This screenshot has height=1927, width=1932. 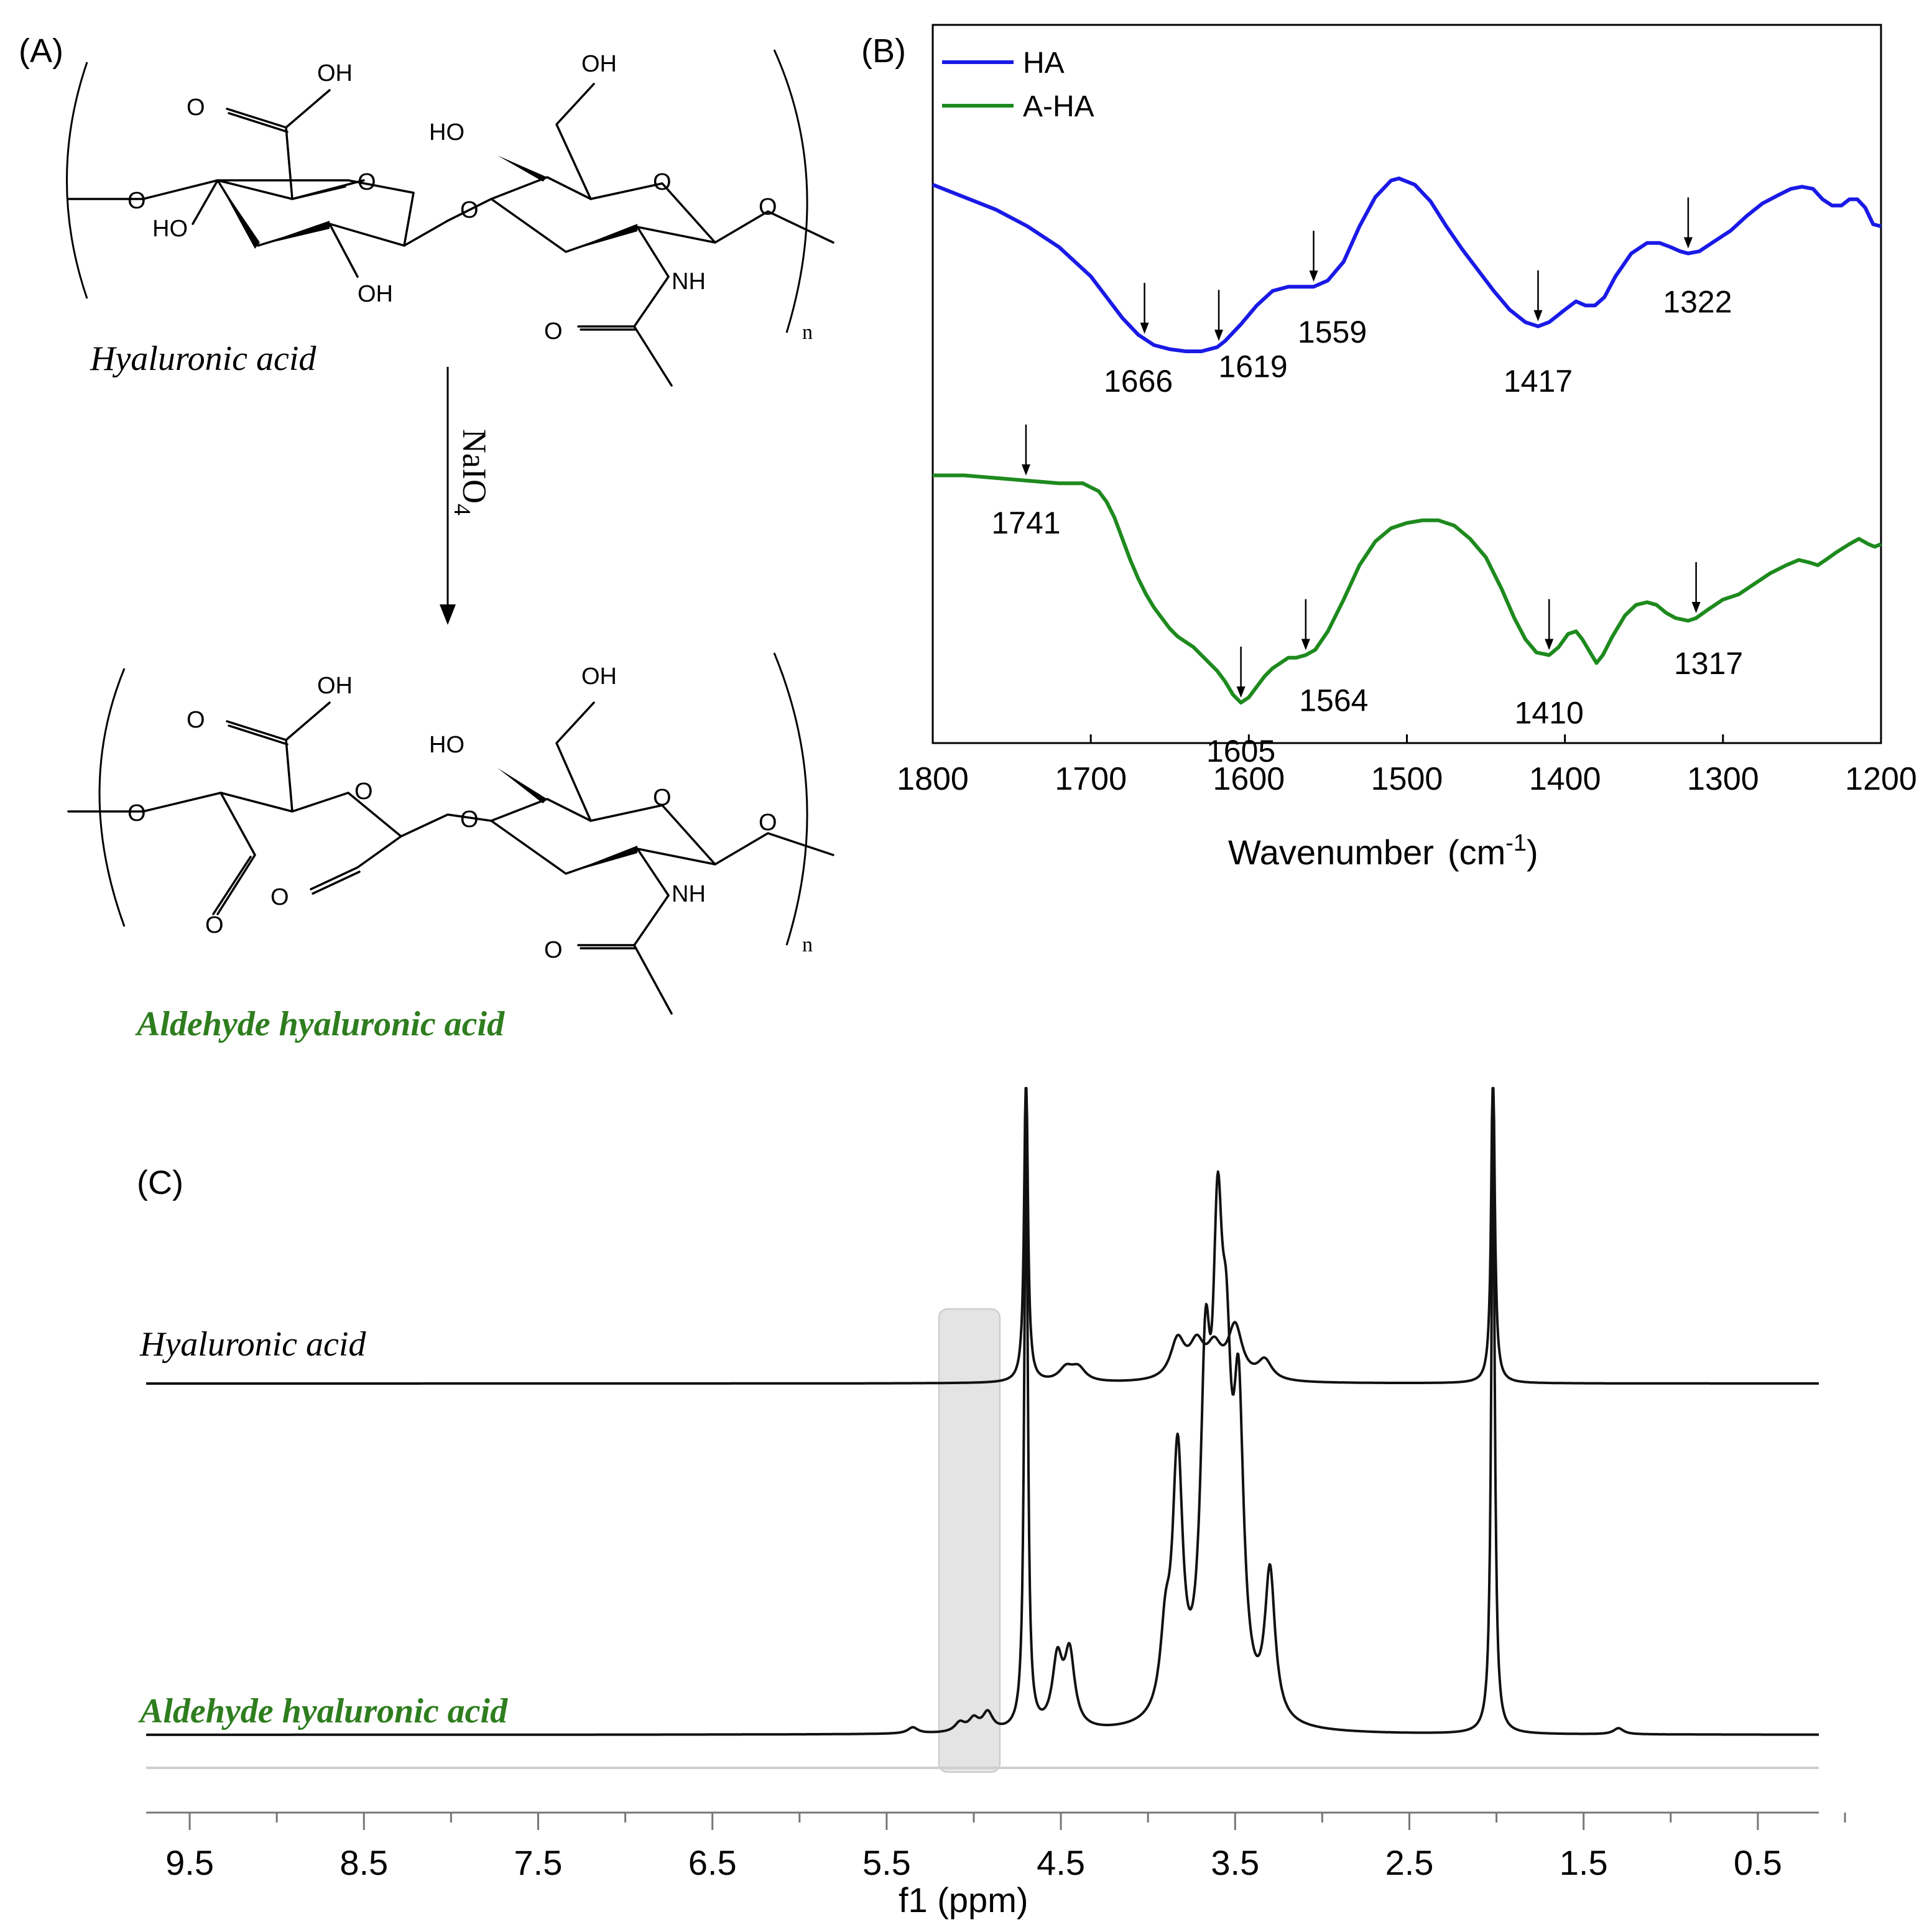 What do you see at coordinates (196, 108) in the screenshot?
I see `atom-carbonyl-o: O` at bounding box center [196, 108].